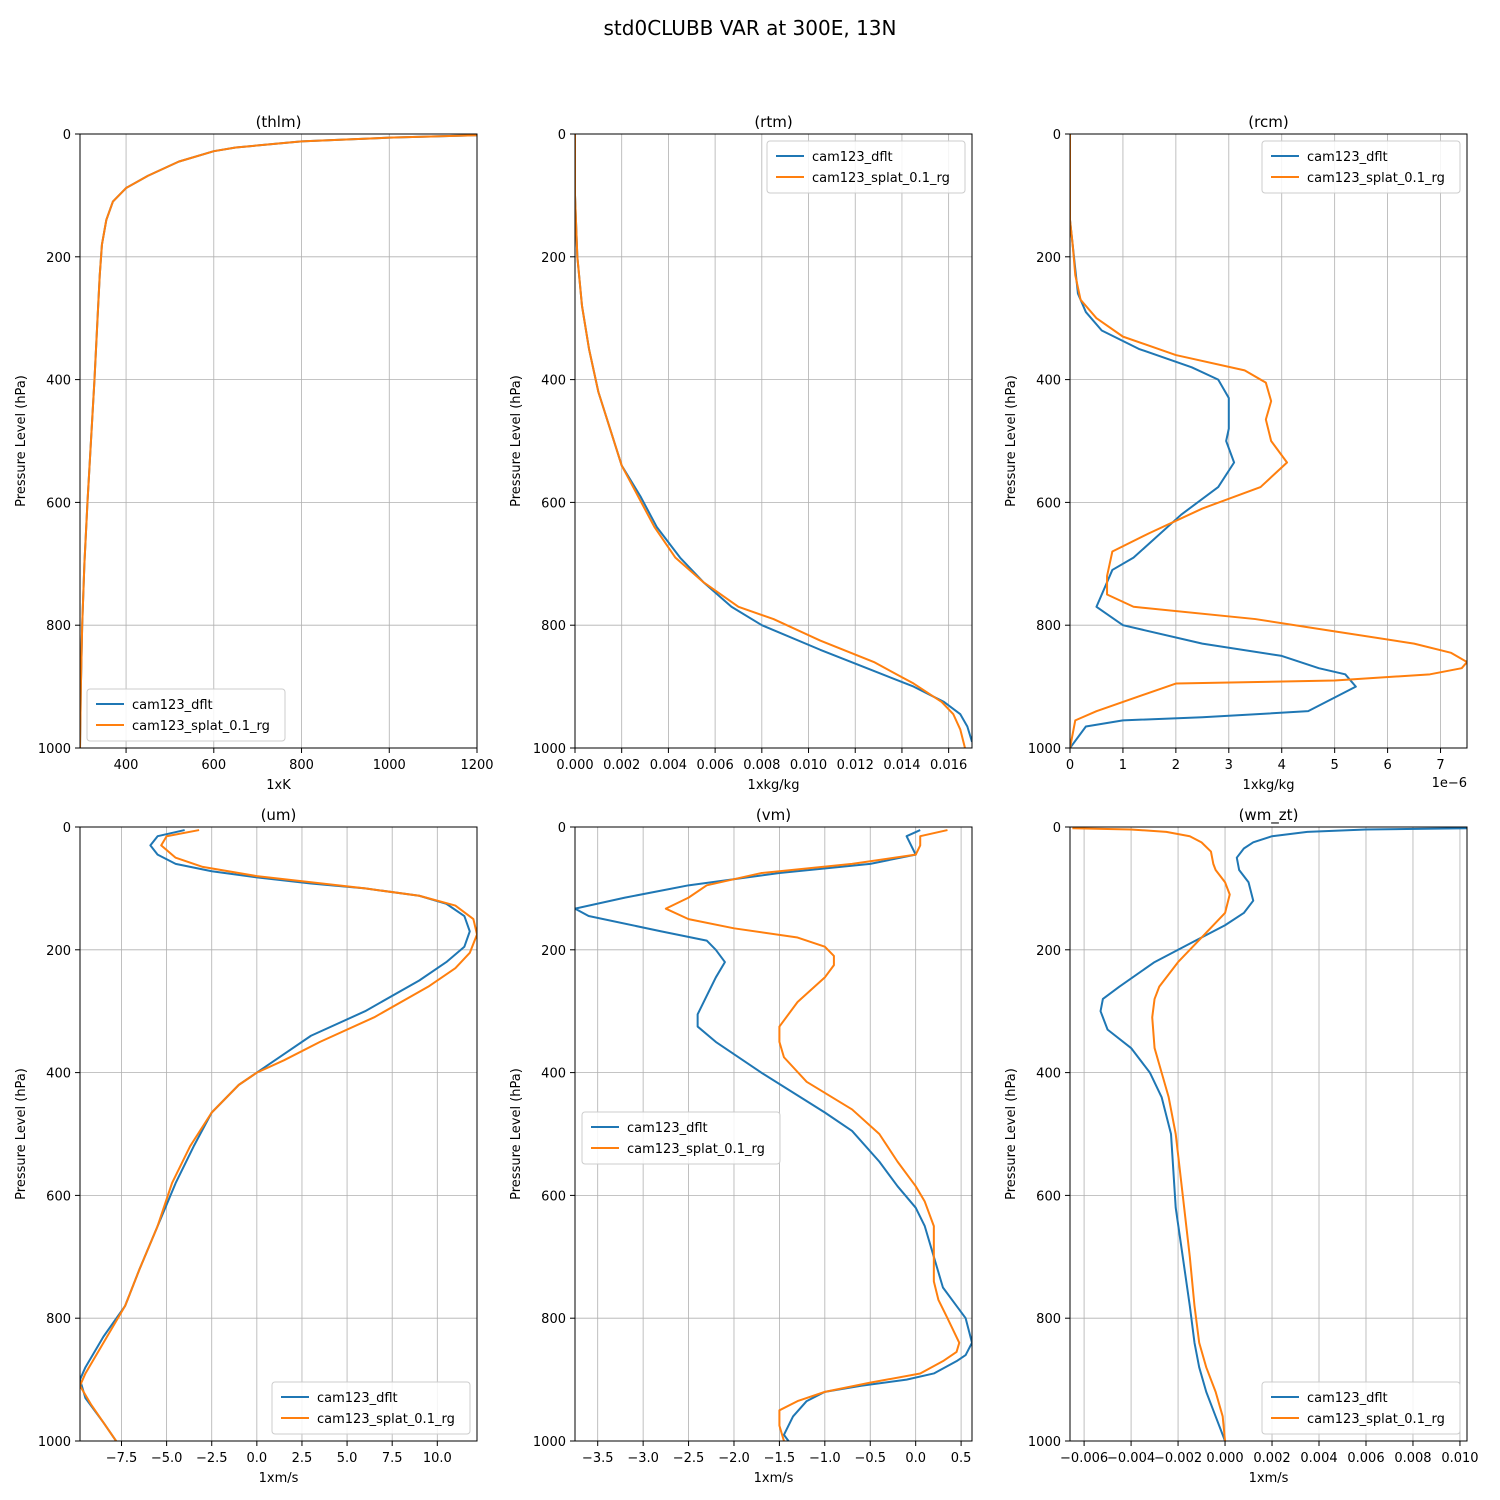 This screenshot has height=1500, width=1500. I want to click on chart-2-legend-box, so click(866, 167).